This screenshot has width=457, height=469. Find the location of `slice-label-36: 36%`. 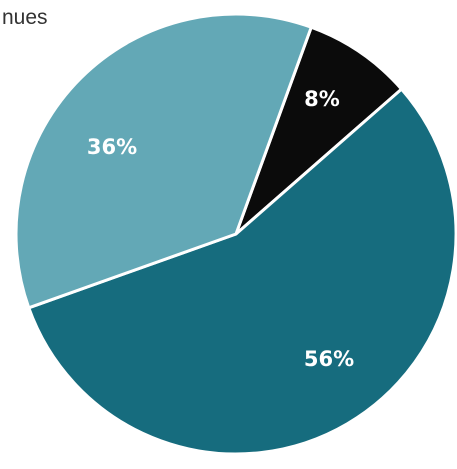

slice-label-36: 36% is located at coordinates (112, 147).